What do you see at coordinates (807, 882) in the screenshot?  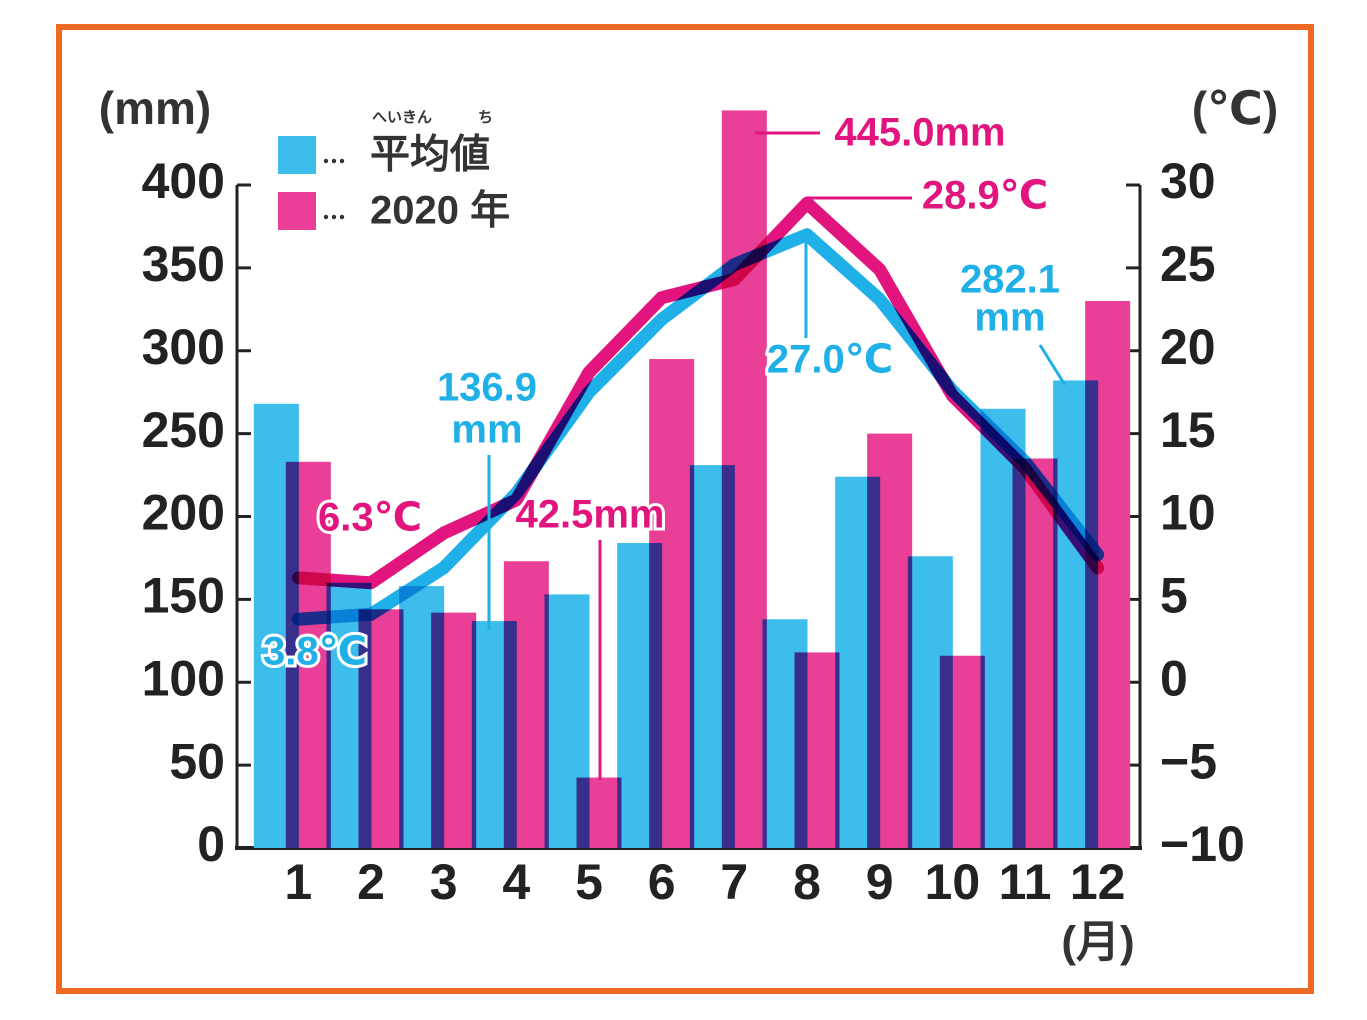 I see `x-tick-label: 8` at bounding box center [807, 882].